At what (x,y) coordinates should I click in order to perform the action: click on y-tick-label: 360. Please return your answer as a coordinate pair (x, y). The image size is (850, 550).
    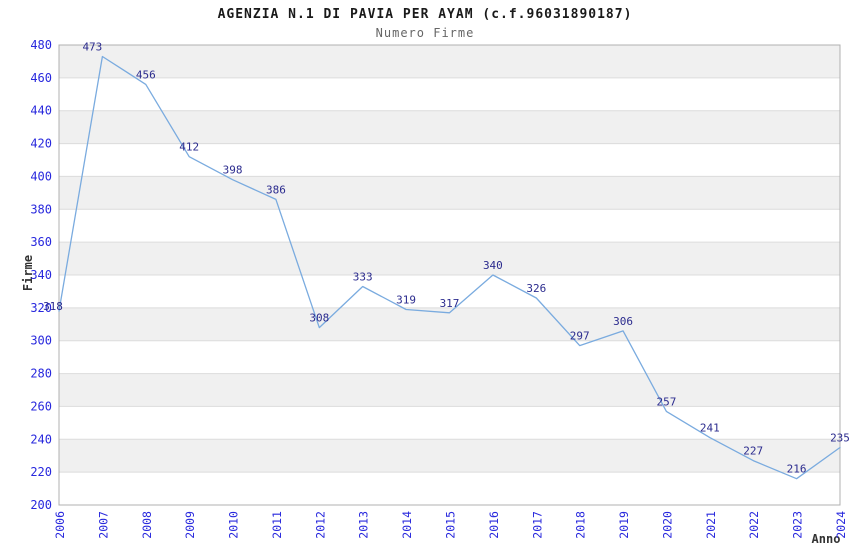
    Looking at the image, I should click on (41, 242).